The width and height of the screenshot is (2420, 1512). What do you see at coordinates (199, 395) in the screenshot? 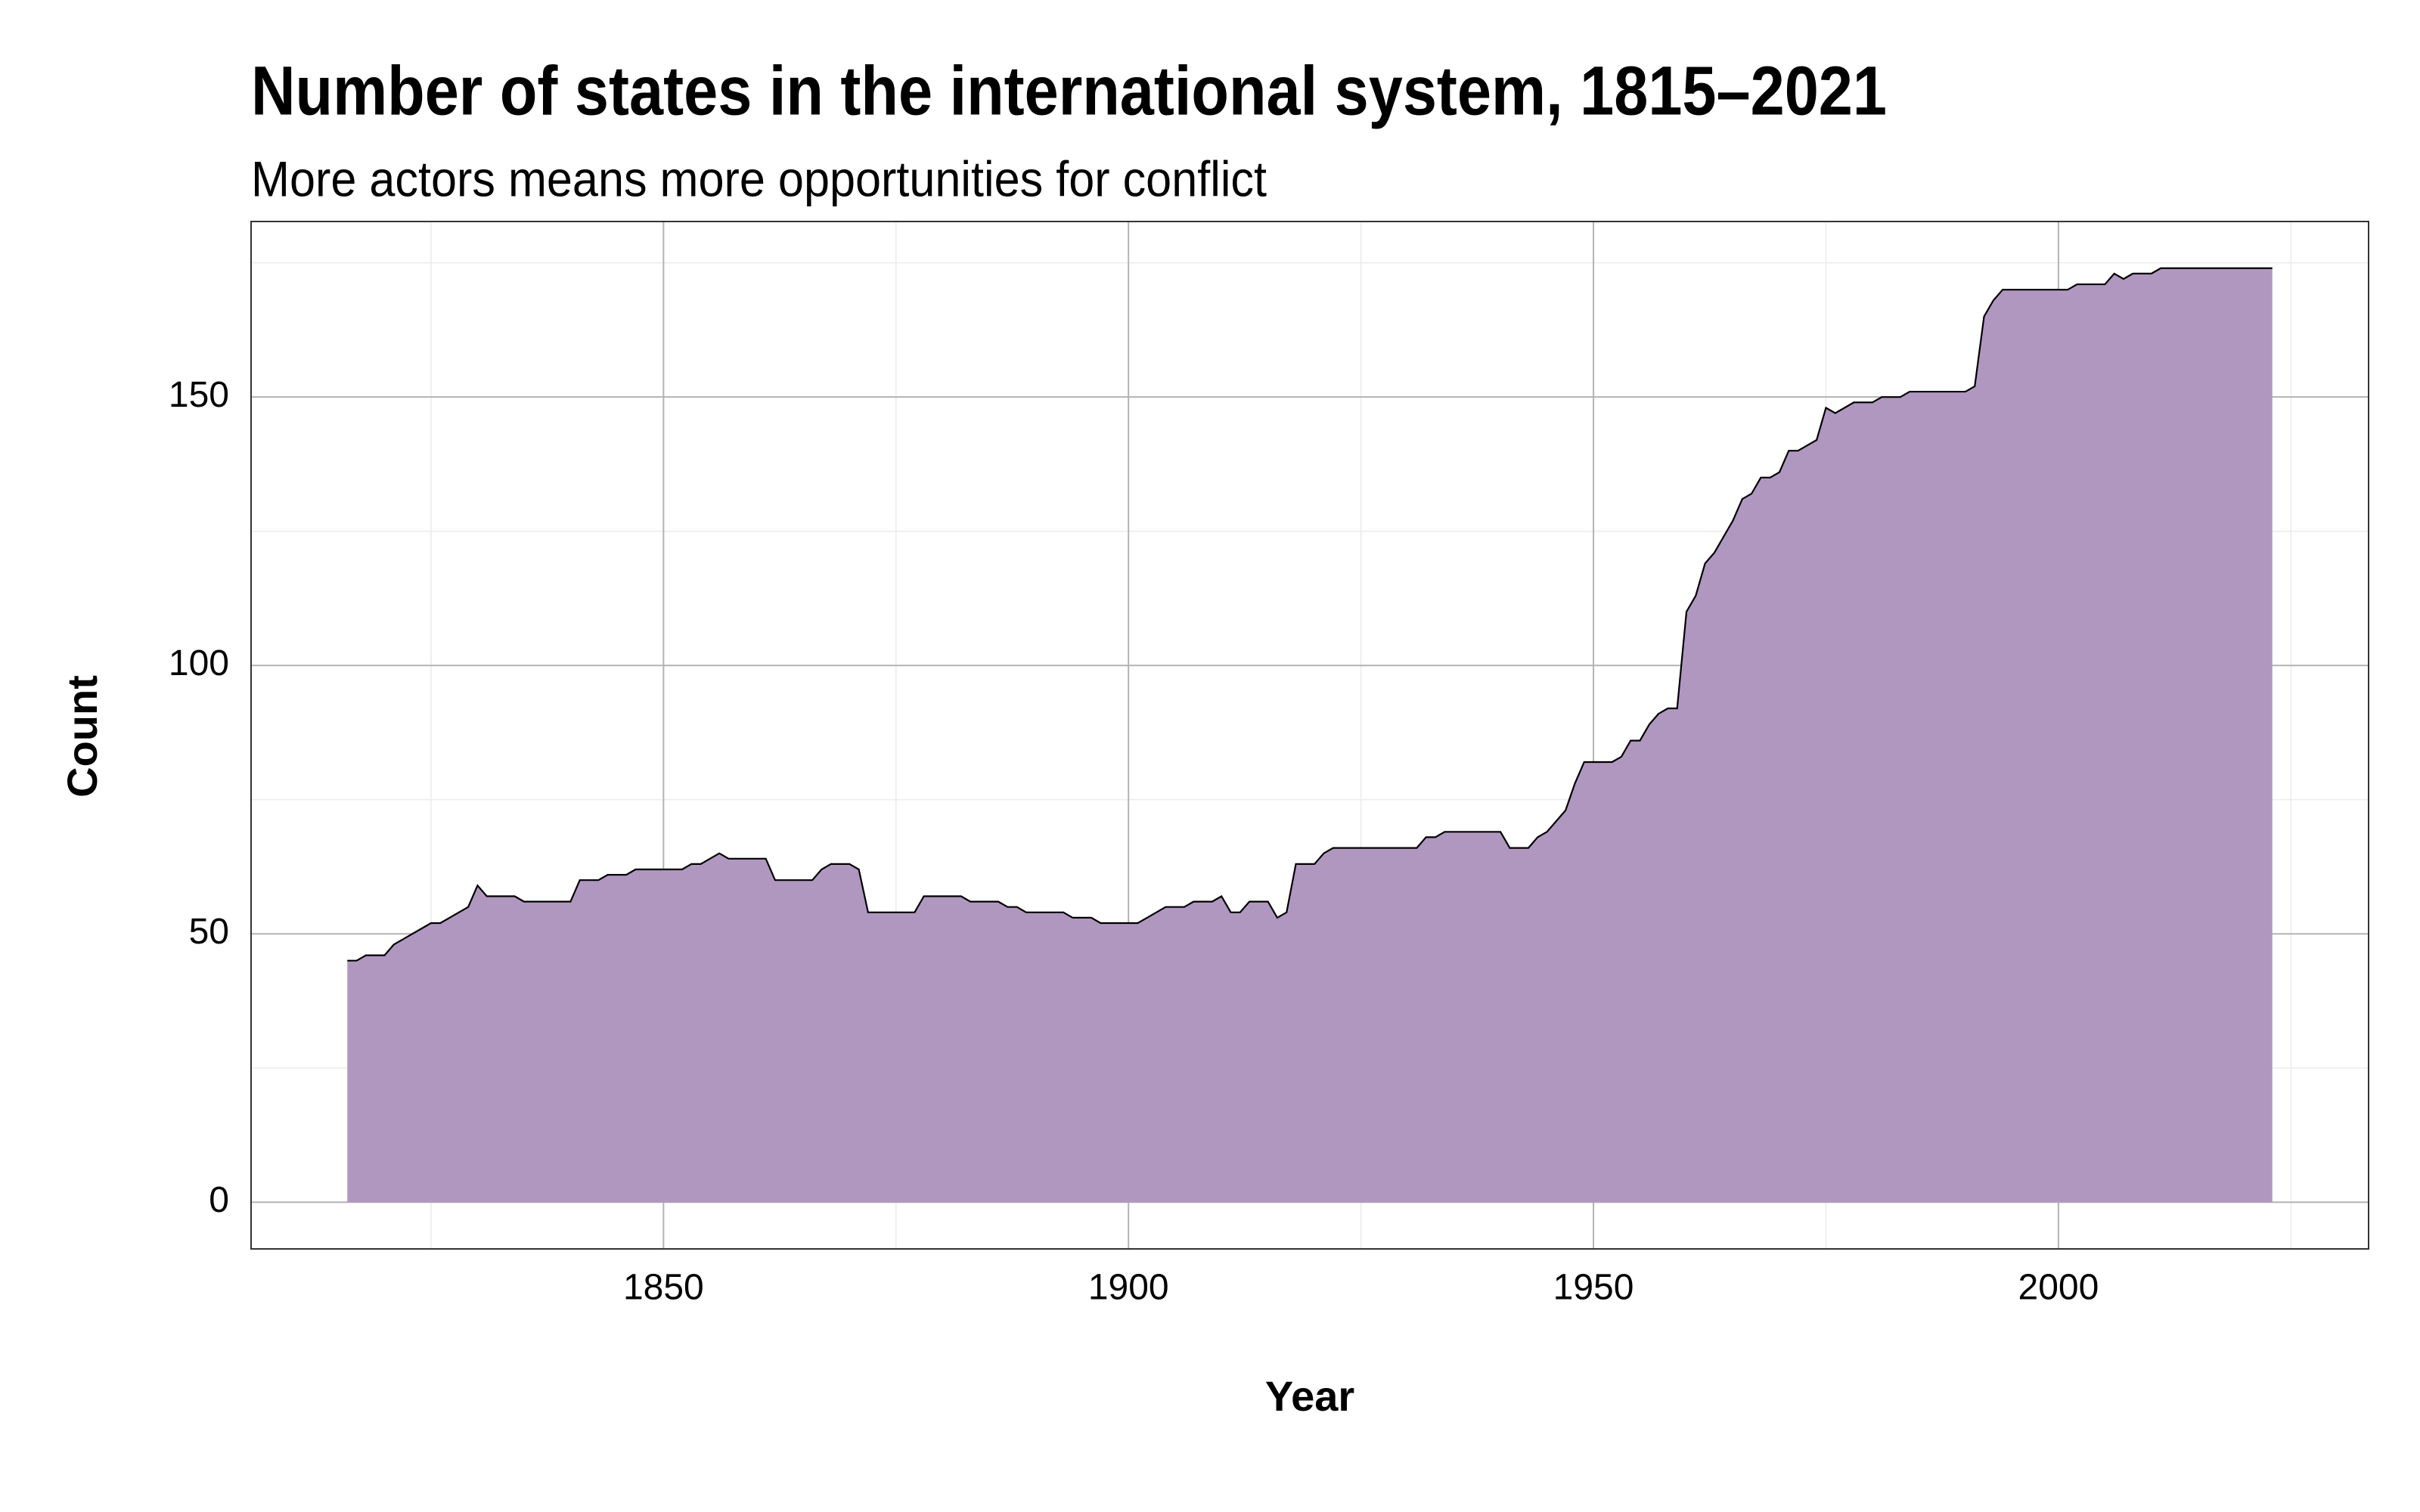
I see `y-tick-label: 150` at bounding box center [199, 395].